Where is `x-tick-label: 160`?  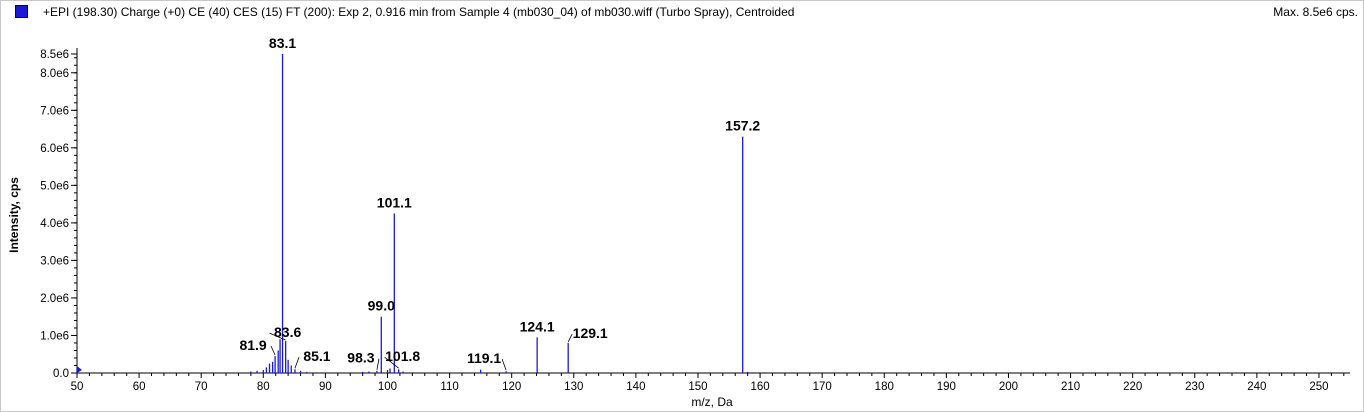
x-tick-label: 160 is located at coordinates (759, 387).